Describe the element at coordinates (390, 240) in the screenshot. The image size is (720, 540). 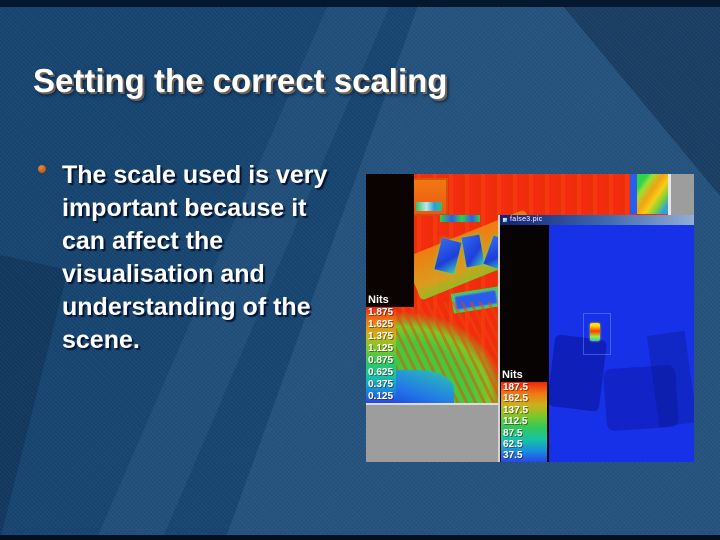
I see `back-image-black-margin: Nits` at that location.